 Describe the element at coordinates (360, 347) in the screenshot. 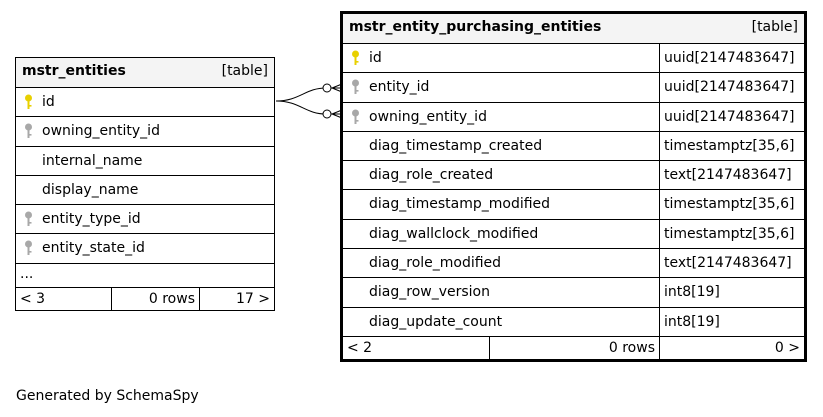

I see `footer-prev-link: < 2` at that location.